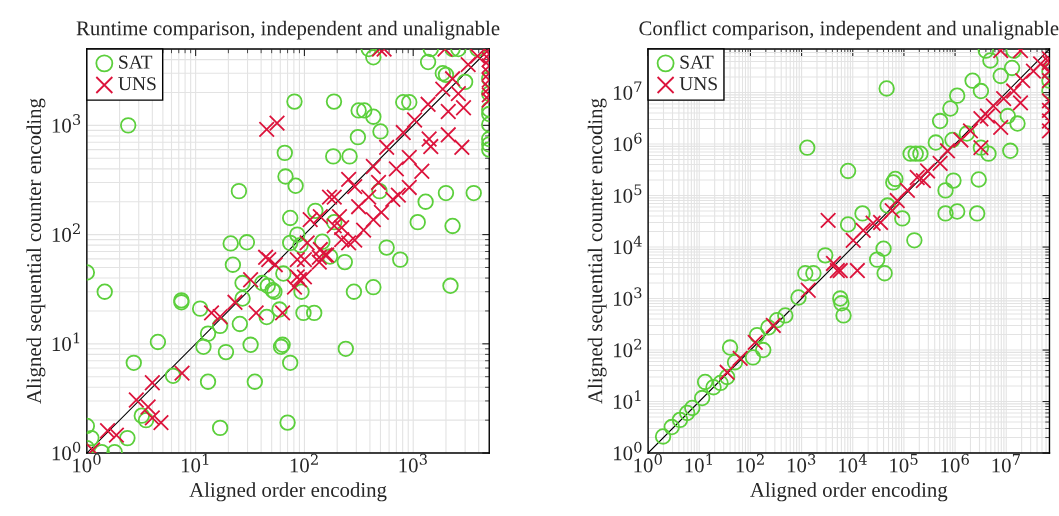  What do you see at coordinates (628, 142) in the screenshot?
I see `y-tick-label: 10$^{6}$` at bounding box center [628, 142].